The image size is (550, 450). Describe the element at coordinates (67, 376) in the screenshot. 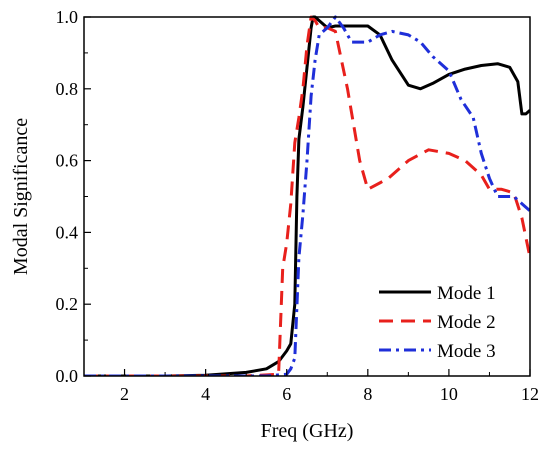

I see `y-tick-label: 0.0` at that location.